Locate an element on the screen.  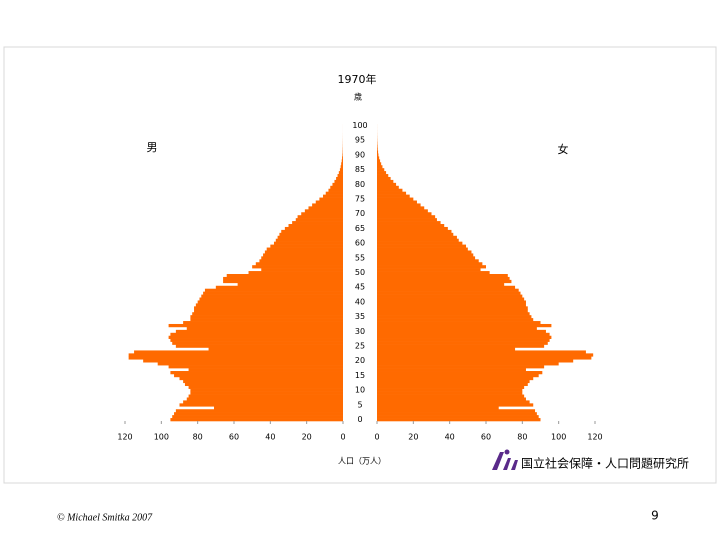
y-tick-label: 20 is located at coordinates (360, 360).